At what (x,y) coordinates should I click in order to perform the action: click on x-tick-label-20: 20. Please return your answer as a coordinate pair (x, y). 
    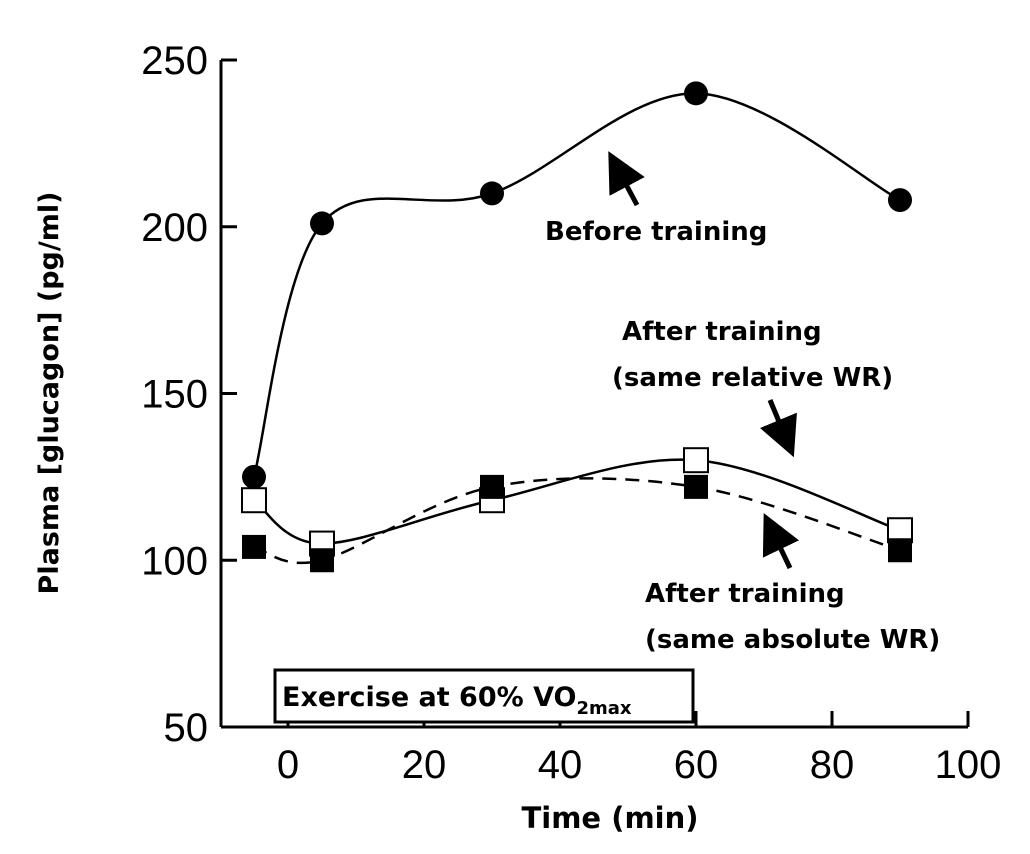
    Looking at the image, I should click on (424, 765).